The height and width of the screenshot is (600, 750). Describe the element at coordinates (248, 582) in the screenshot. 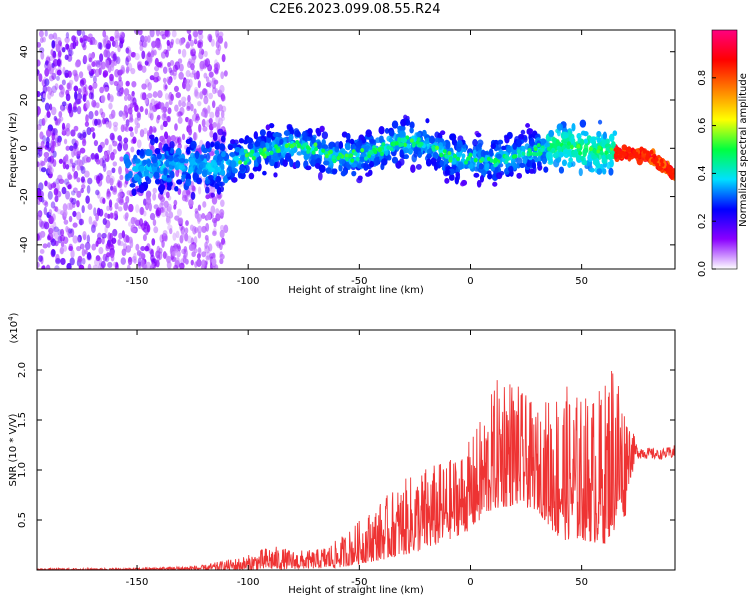

I see `snr-x-tick-label: -100` at that location.